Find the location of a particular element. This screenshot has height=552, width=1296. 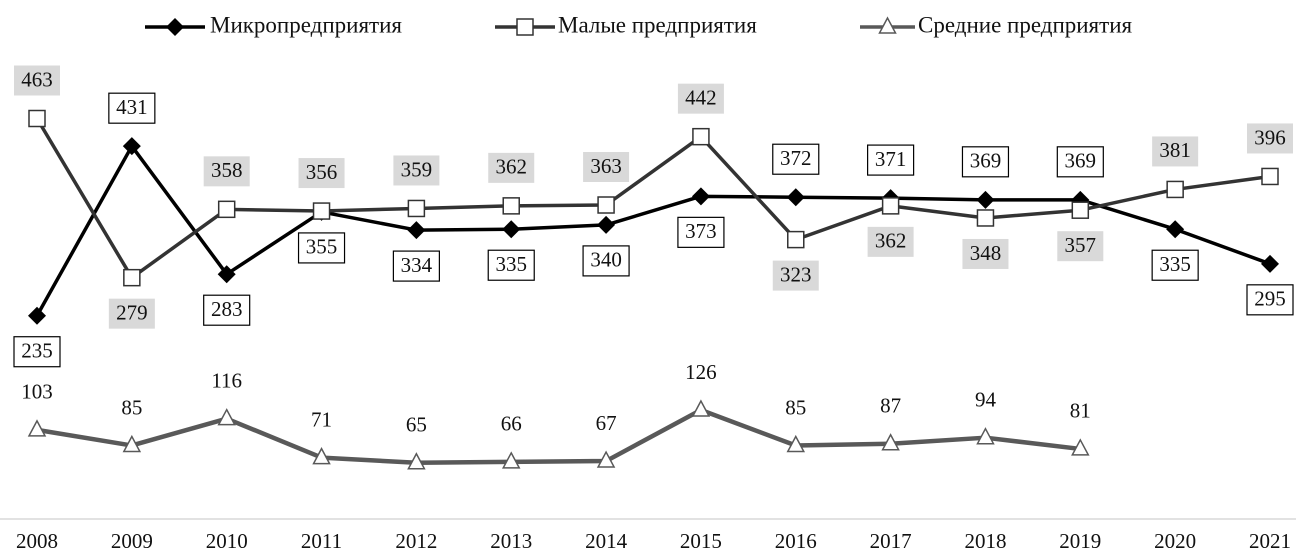

data-label: 359 is located at coordinates (417, 169).